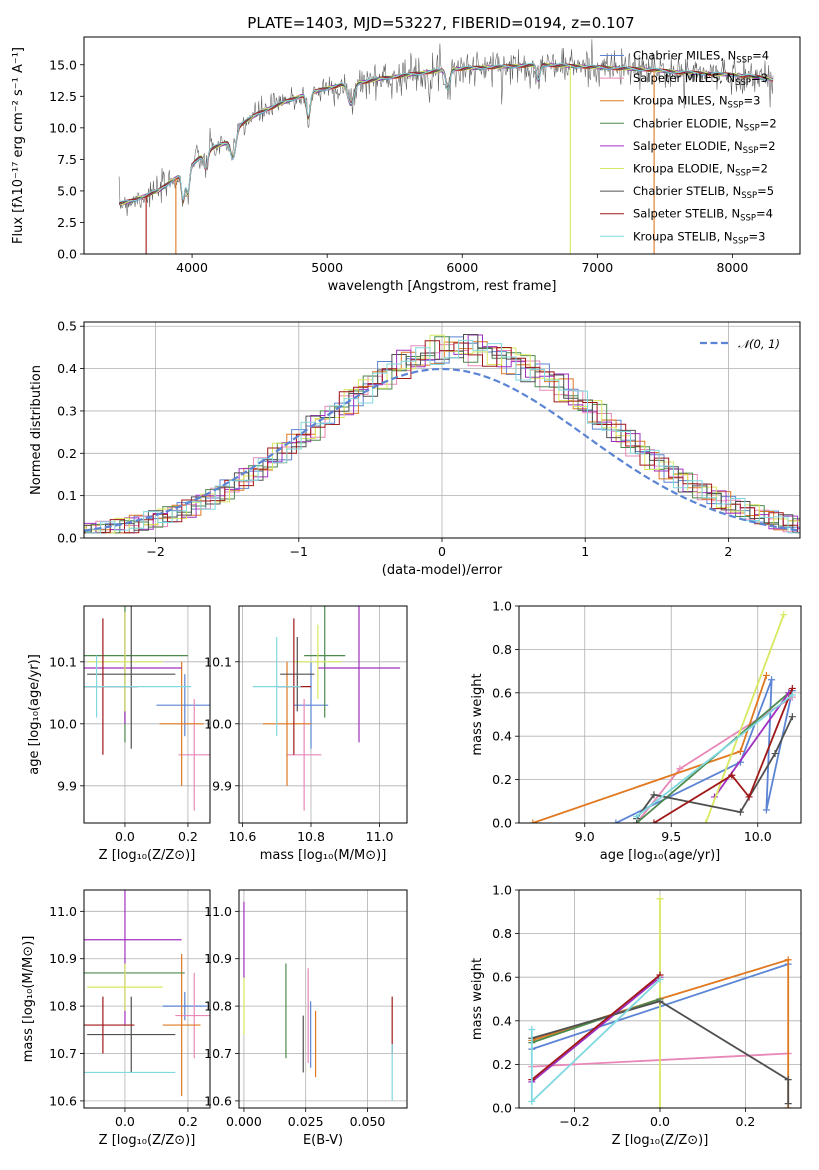 This screenshot has height=1170, width=819. What do you see at coordinates (306, 1121) in the screenshot?
I see `x-tick-label: 0.025` at bounding box center [306, 1121].